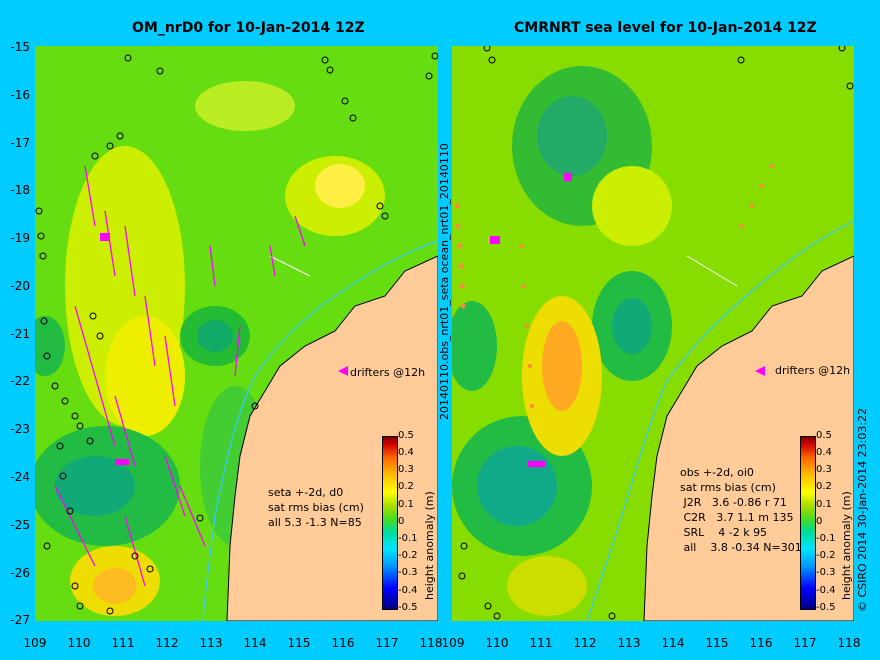 The height and width of the screenshot is (660, 880). Describe the element at coordinates (20, 286) in the screenshot. I see `y-tick: -20` at that location.